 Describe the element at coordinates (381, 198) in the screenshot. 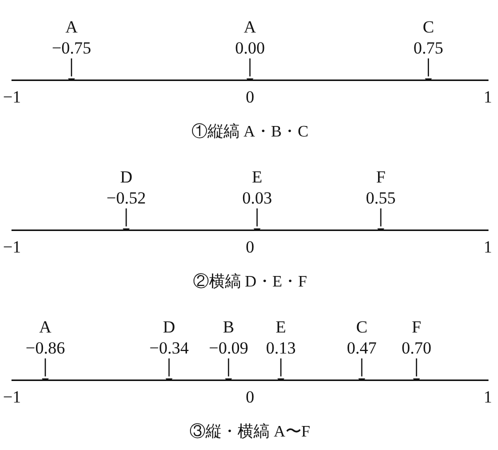

I see `data-label: 0.55` at that location.